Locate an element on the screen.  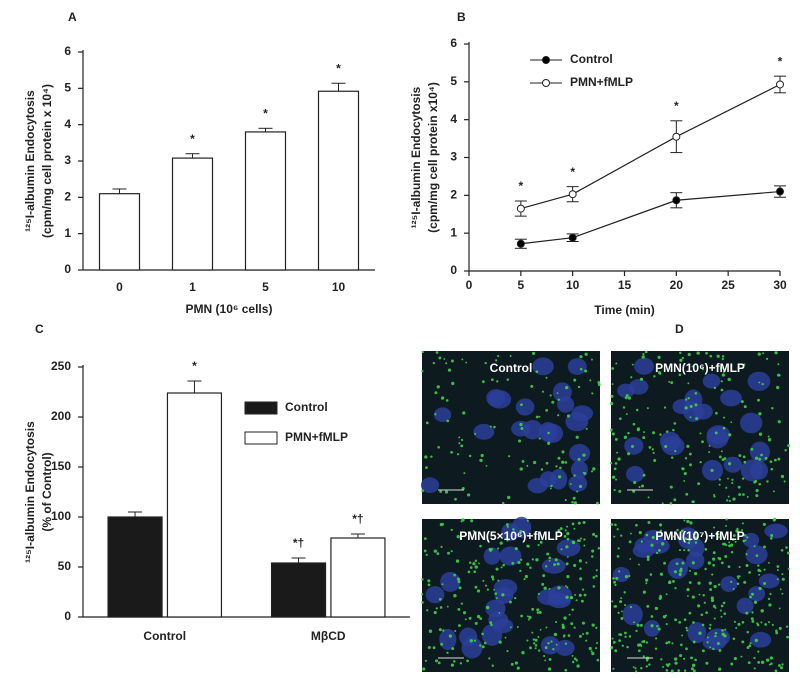
point is located at coordinates (780, 84).